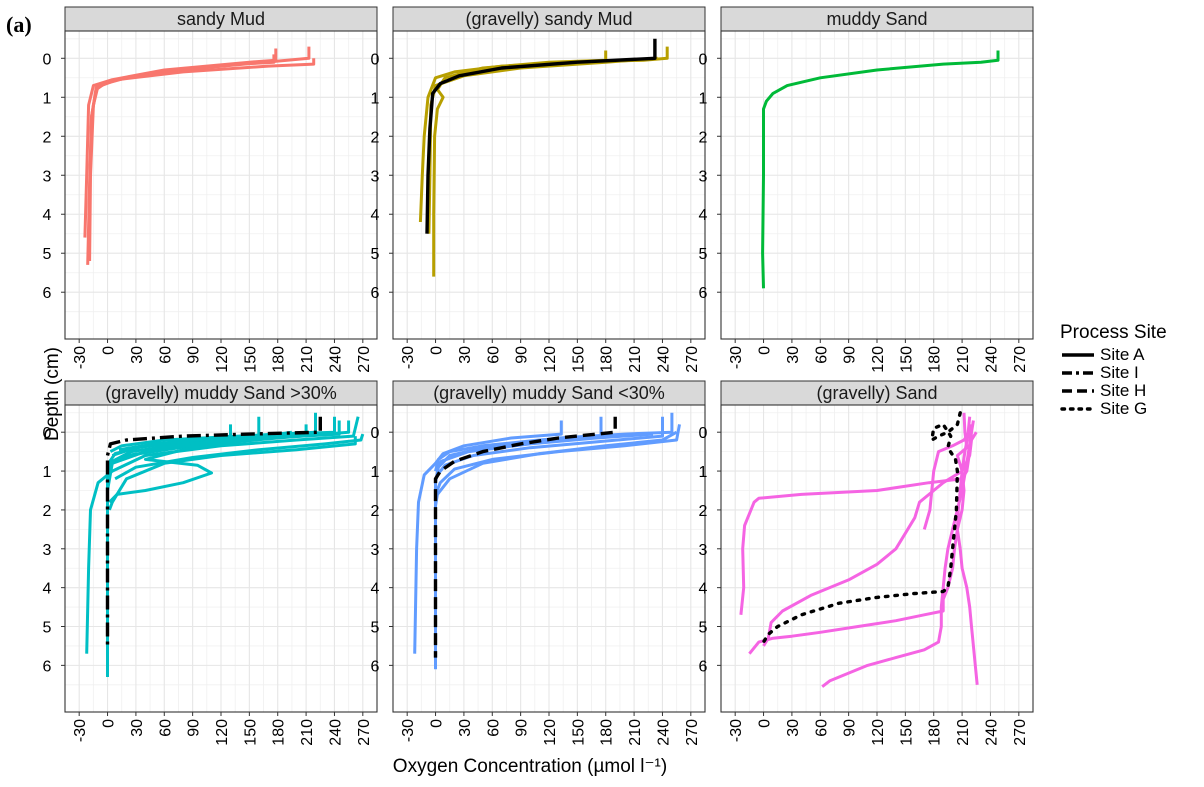  Describe the element at coordinates (213, 531) in the screenshot. I see `series-site-i` at that location.